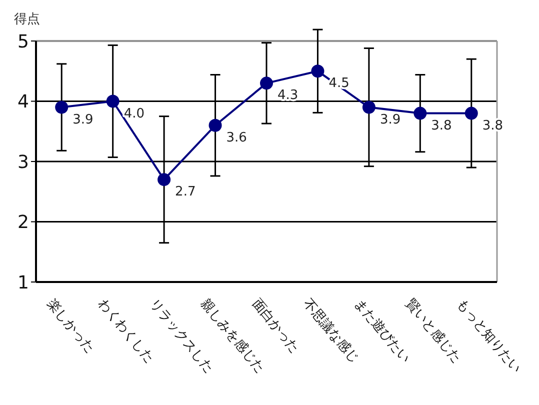 Image resolution: width=539 pixels, height=405 pixels. I want to click on y-tick-label: 3, so click(23, 162).